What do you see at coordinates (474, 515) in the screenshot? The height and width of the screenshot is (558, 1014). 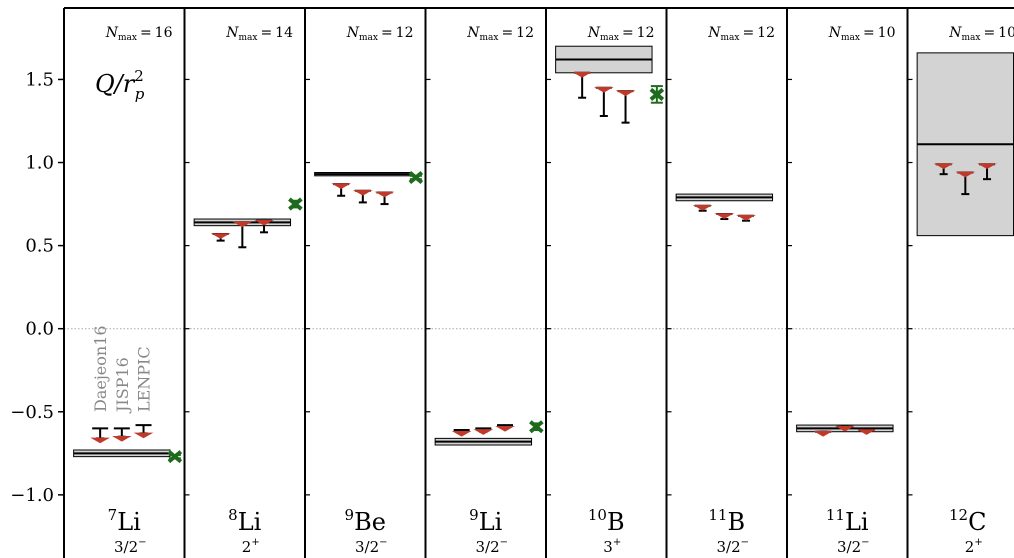 I see `mass-number: 9` at bounding box center [474, 515].